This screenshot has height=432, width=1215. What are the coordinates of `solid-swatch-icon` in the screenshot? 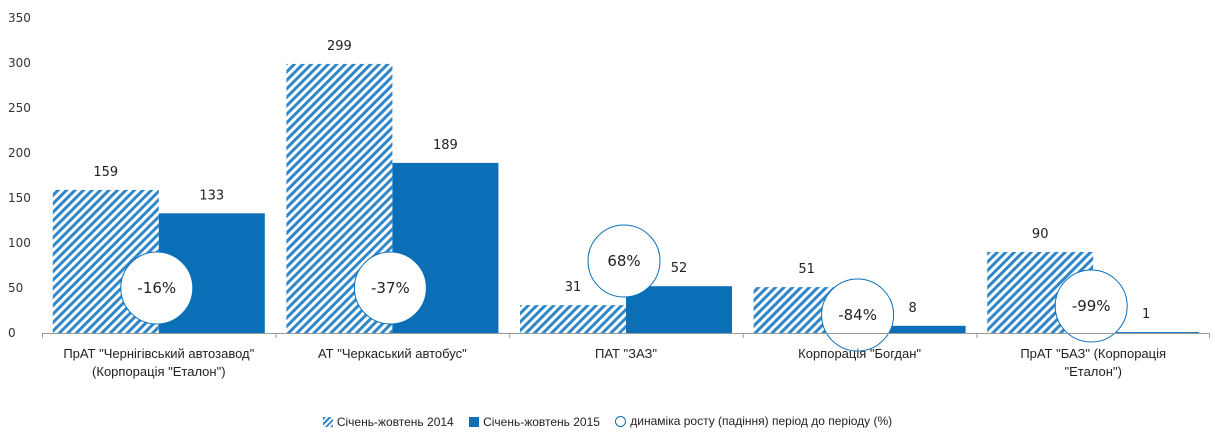 It's located at (474, 421).